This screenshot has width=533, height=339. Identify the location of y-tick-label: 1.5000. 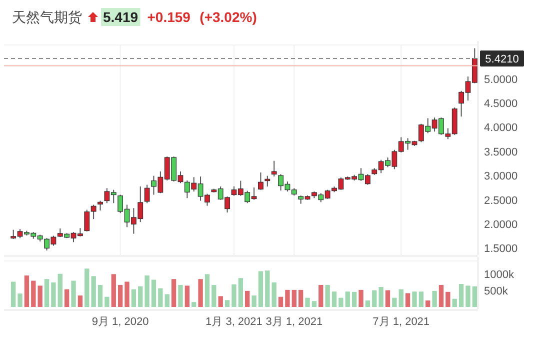
(501, 249).